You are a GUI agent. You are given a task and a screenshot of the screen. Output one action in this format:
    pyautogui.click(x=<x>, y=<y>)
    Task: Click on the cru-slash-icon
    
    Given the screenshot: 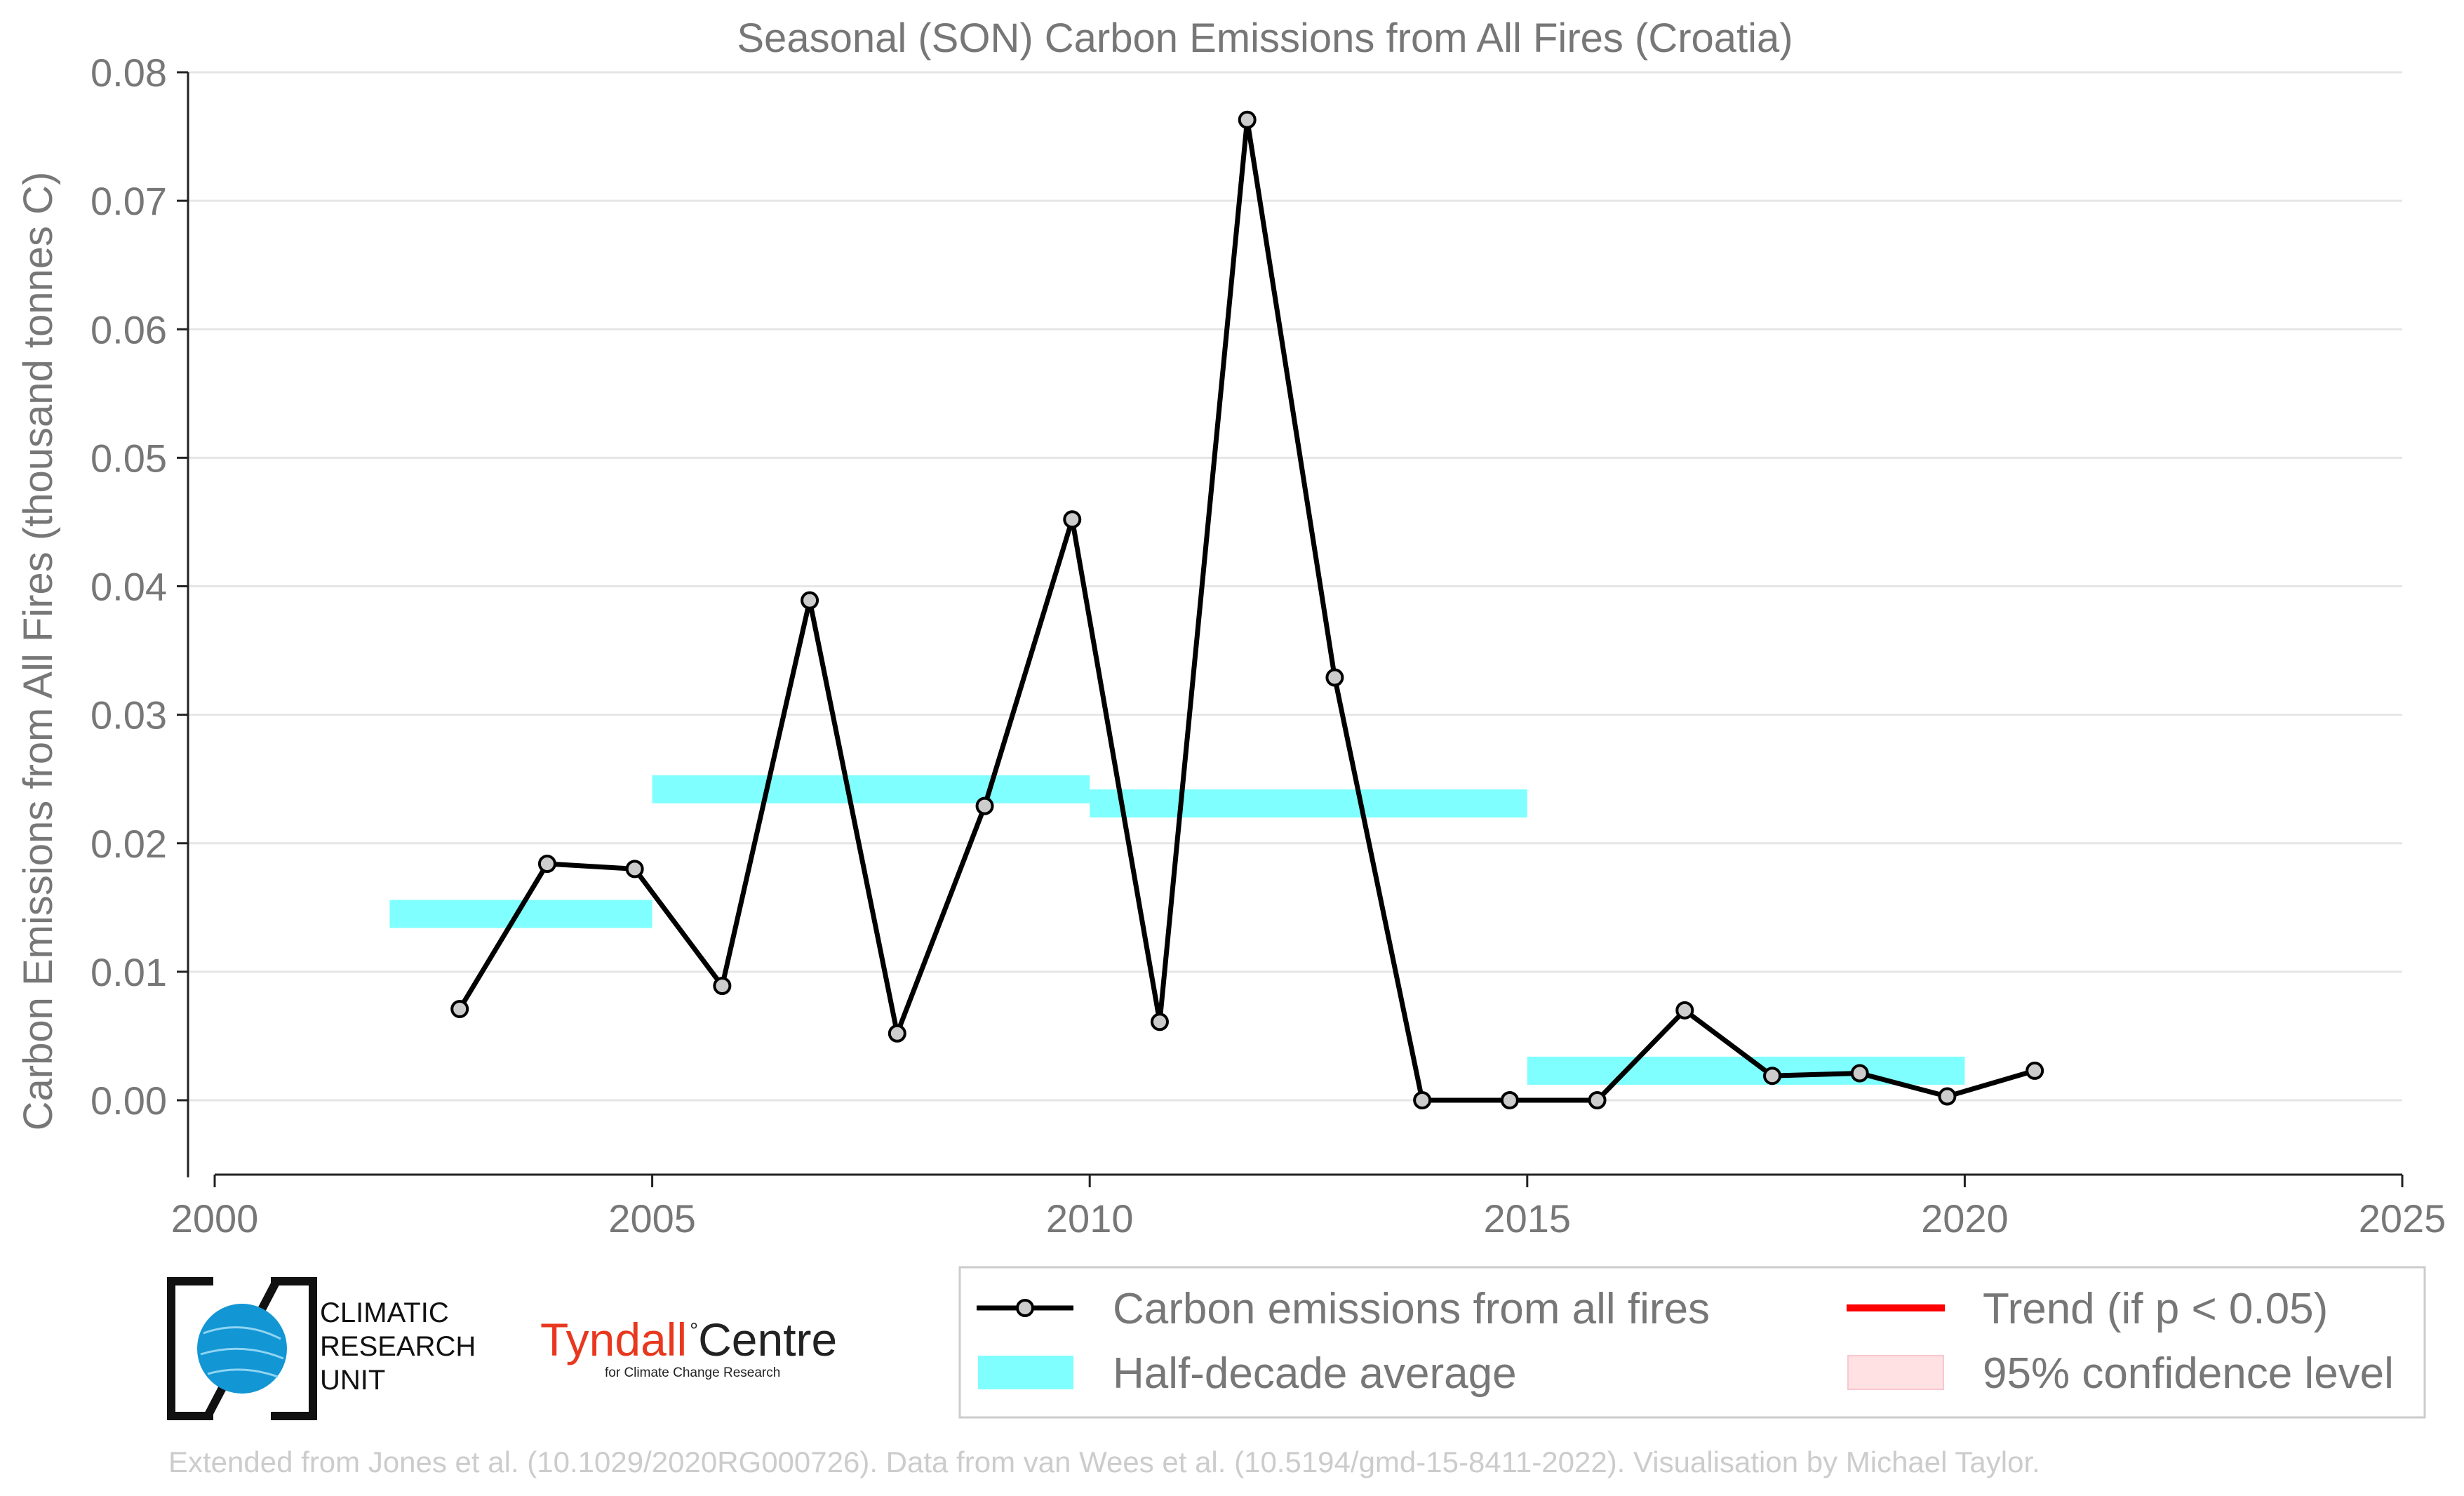 What is the action you would take?
    pyautogui.click(x=242, y=1348)
    